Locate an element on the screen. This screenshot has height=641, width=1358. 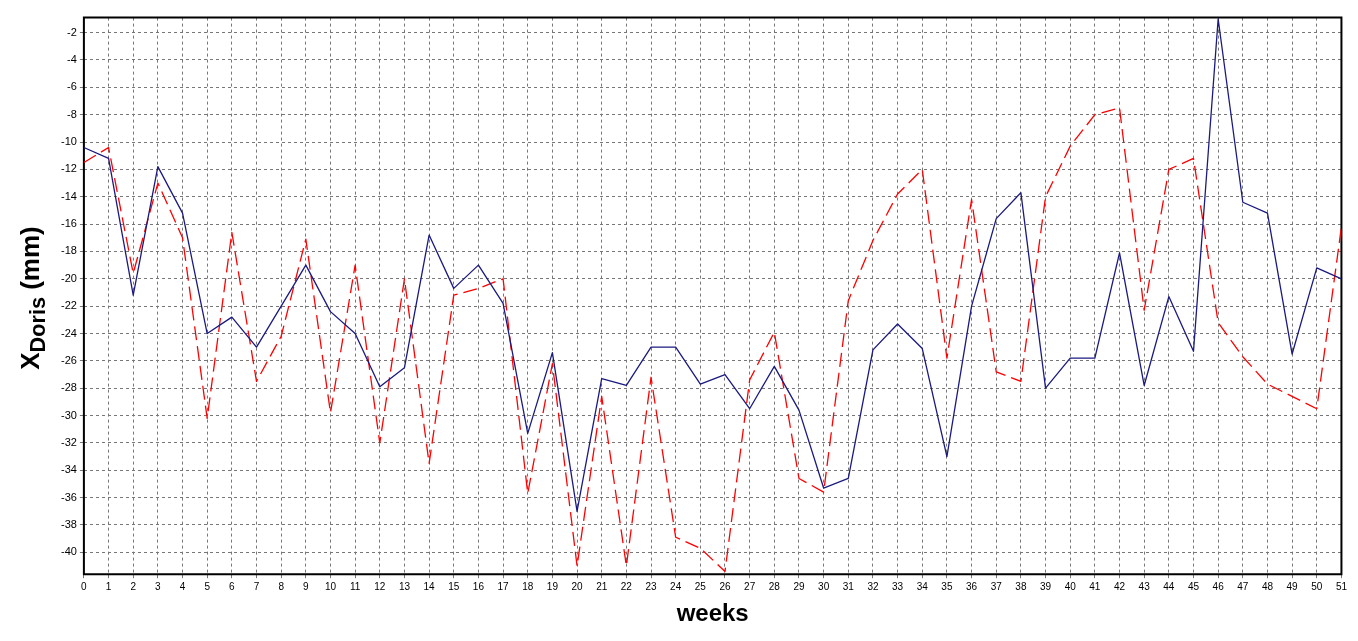
x-tick-label: 49 is located at coordinates (1292, 586).